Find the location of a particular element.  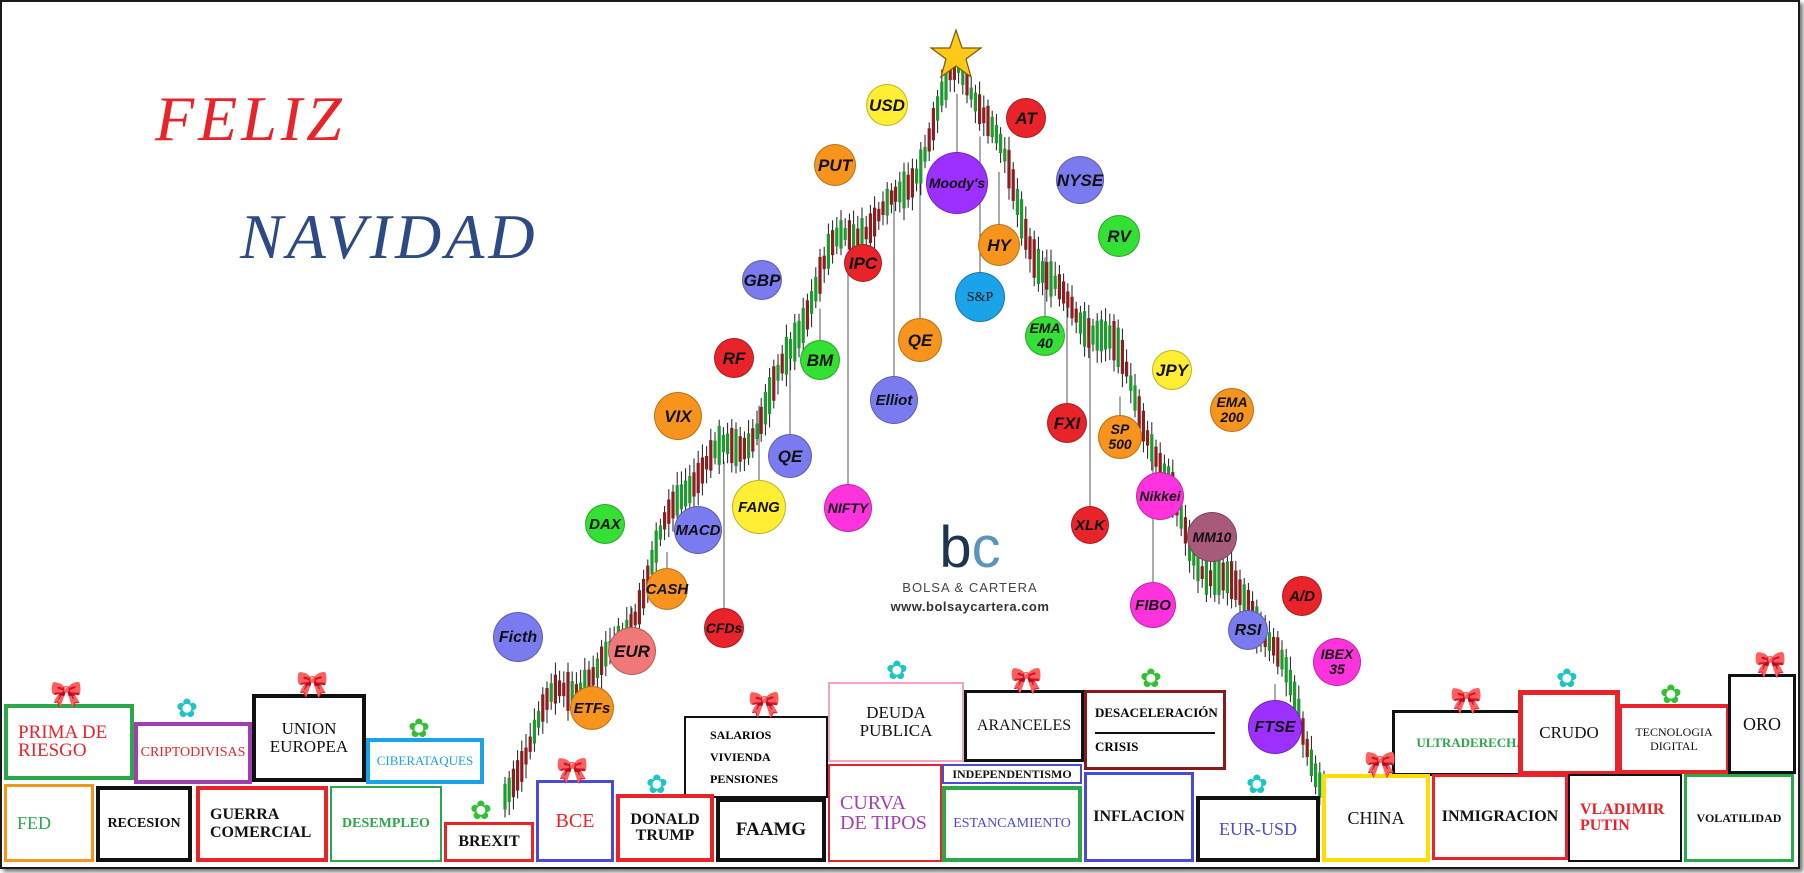

logo-url: www.bolsaycartera.com is located at coordinates (970, 606).